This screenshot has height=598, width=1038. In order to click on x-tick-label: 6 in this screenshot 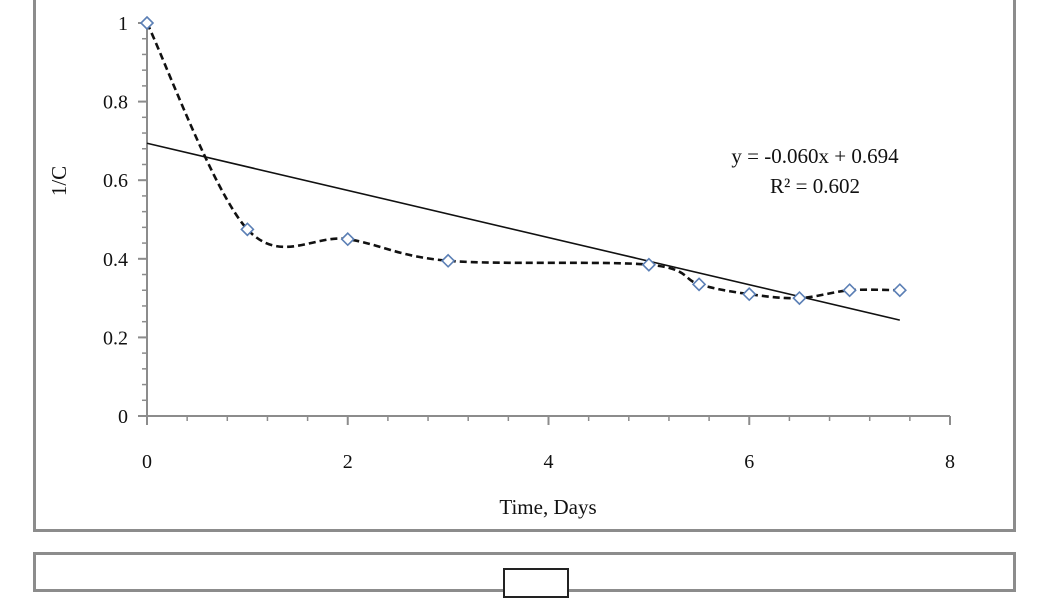, I will do `click(749, 462)`.